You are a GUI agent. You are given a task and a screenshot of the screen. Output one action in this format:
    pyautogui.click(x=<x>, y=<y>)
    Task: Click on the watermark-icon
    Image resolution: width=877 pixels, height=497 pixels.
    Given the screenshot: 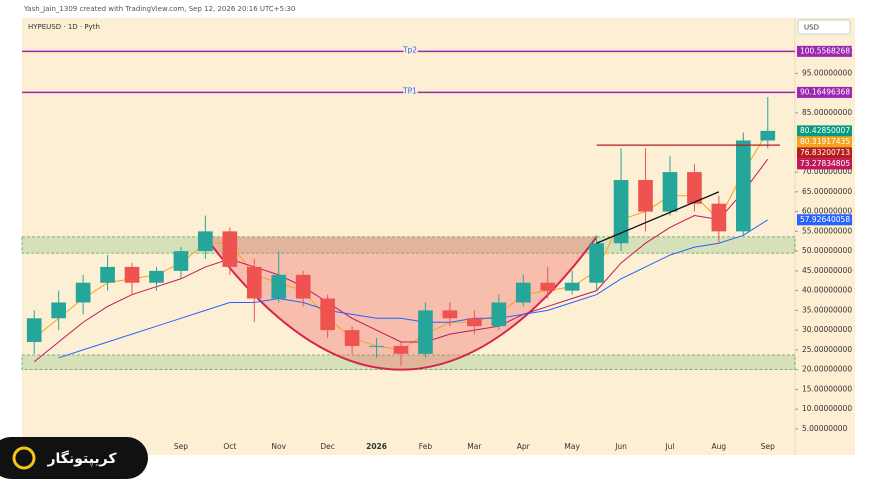 What is the action you would take?
    pyautogui.click(x=24, y=458)
    